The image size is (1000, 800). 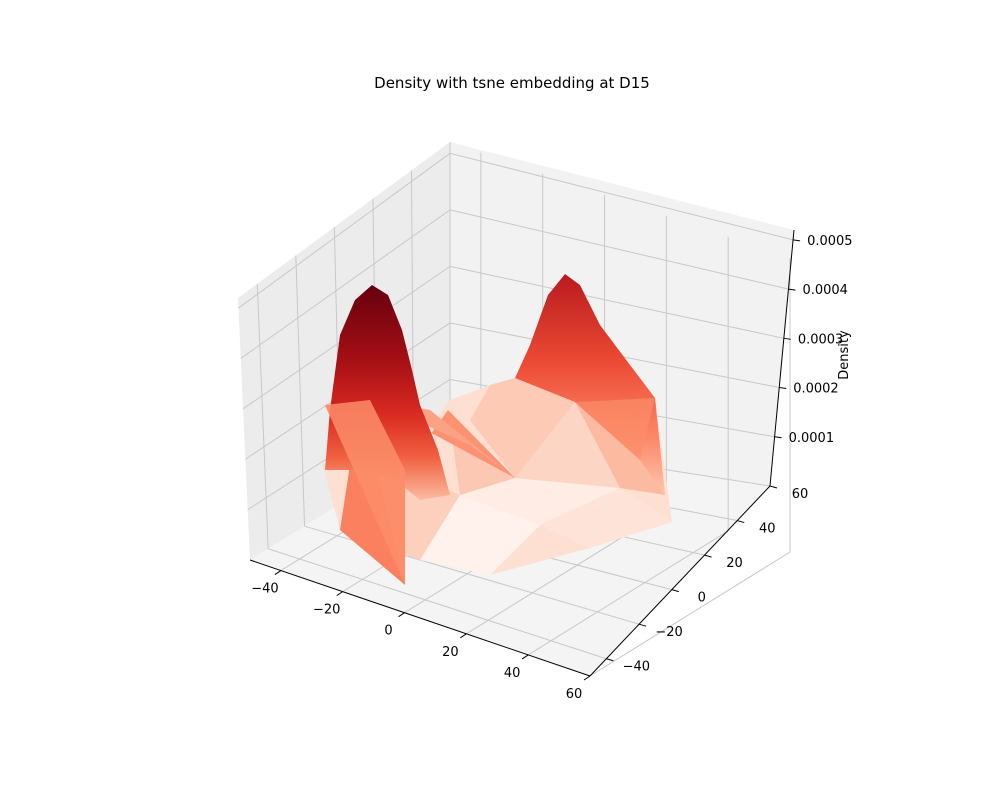 What do you see at coordinates (767, 529) in the screenshot?
I see `y-tick-label: 40` at bounding box center [767, 529].